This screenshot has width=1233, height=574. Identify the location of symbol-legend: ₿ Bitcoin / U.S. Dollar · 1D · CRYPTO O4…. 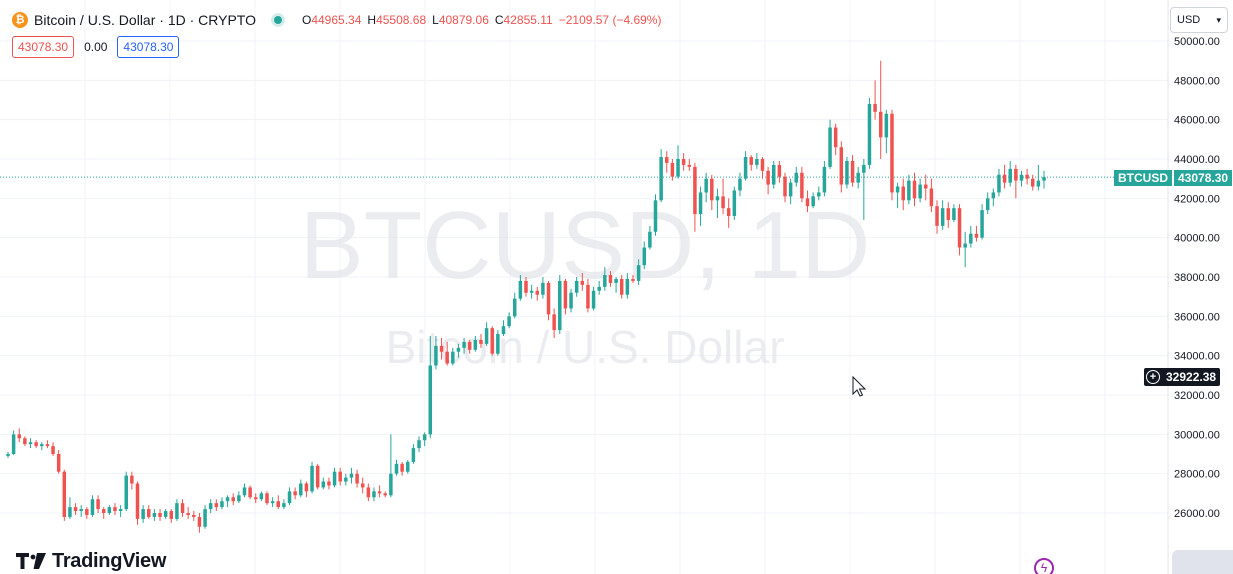
(336, 20).